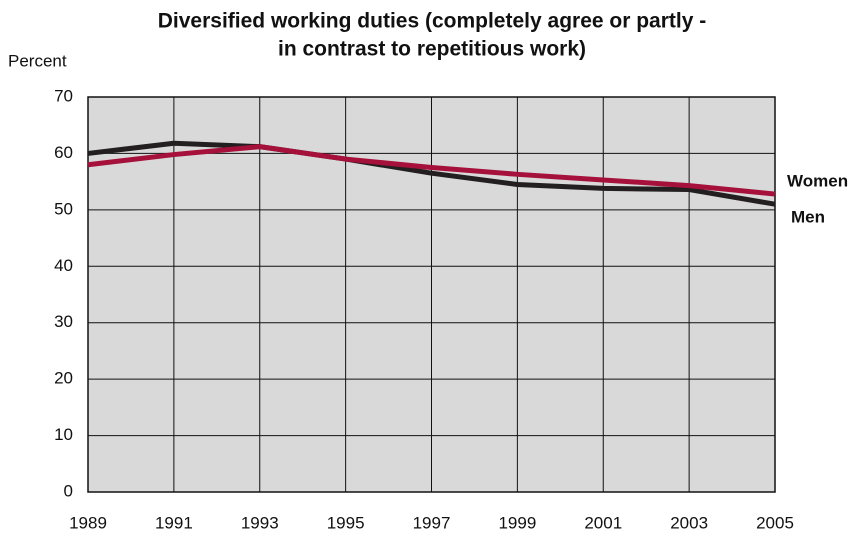 The image size is (867, 538). I want to click on y-tick-label: 40, so click(63, 265).